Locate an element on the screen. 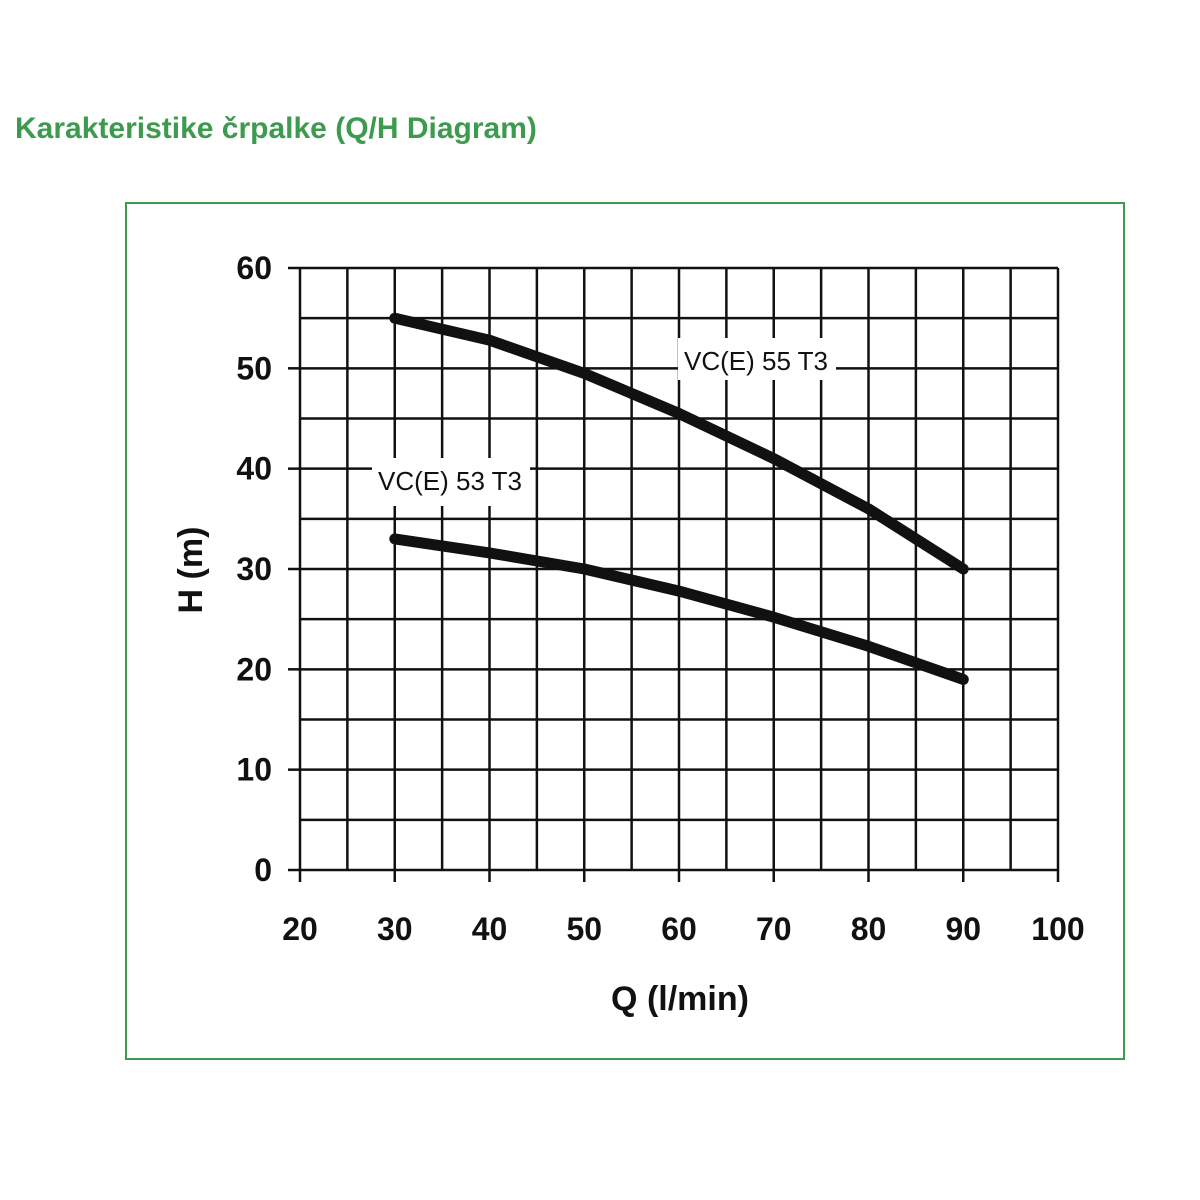  y-tick-label: 40 is located at coordinates (254, 469).